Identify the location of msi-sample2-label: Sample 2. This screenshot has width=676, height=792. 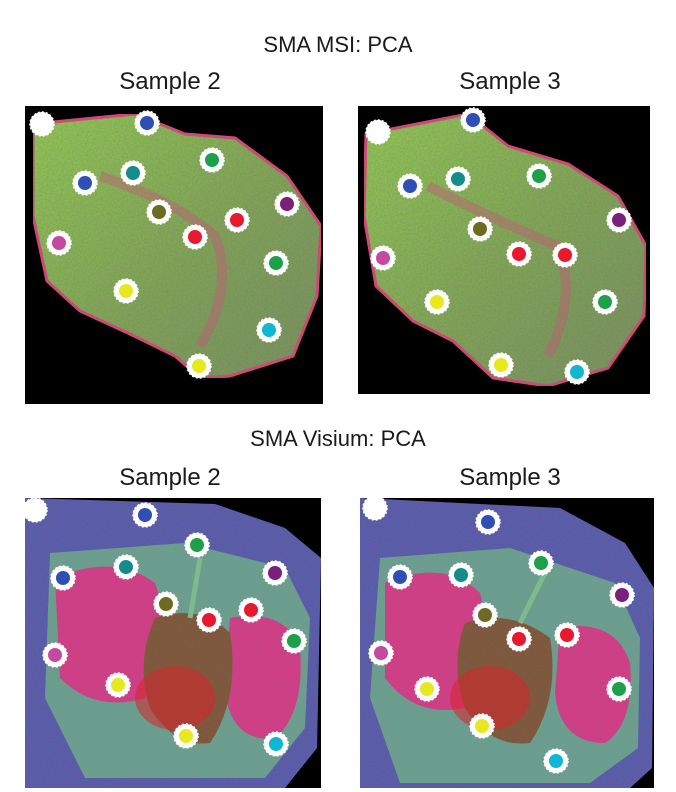
(170, 81).